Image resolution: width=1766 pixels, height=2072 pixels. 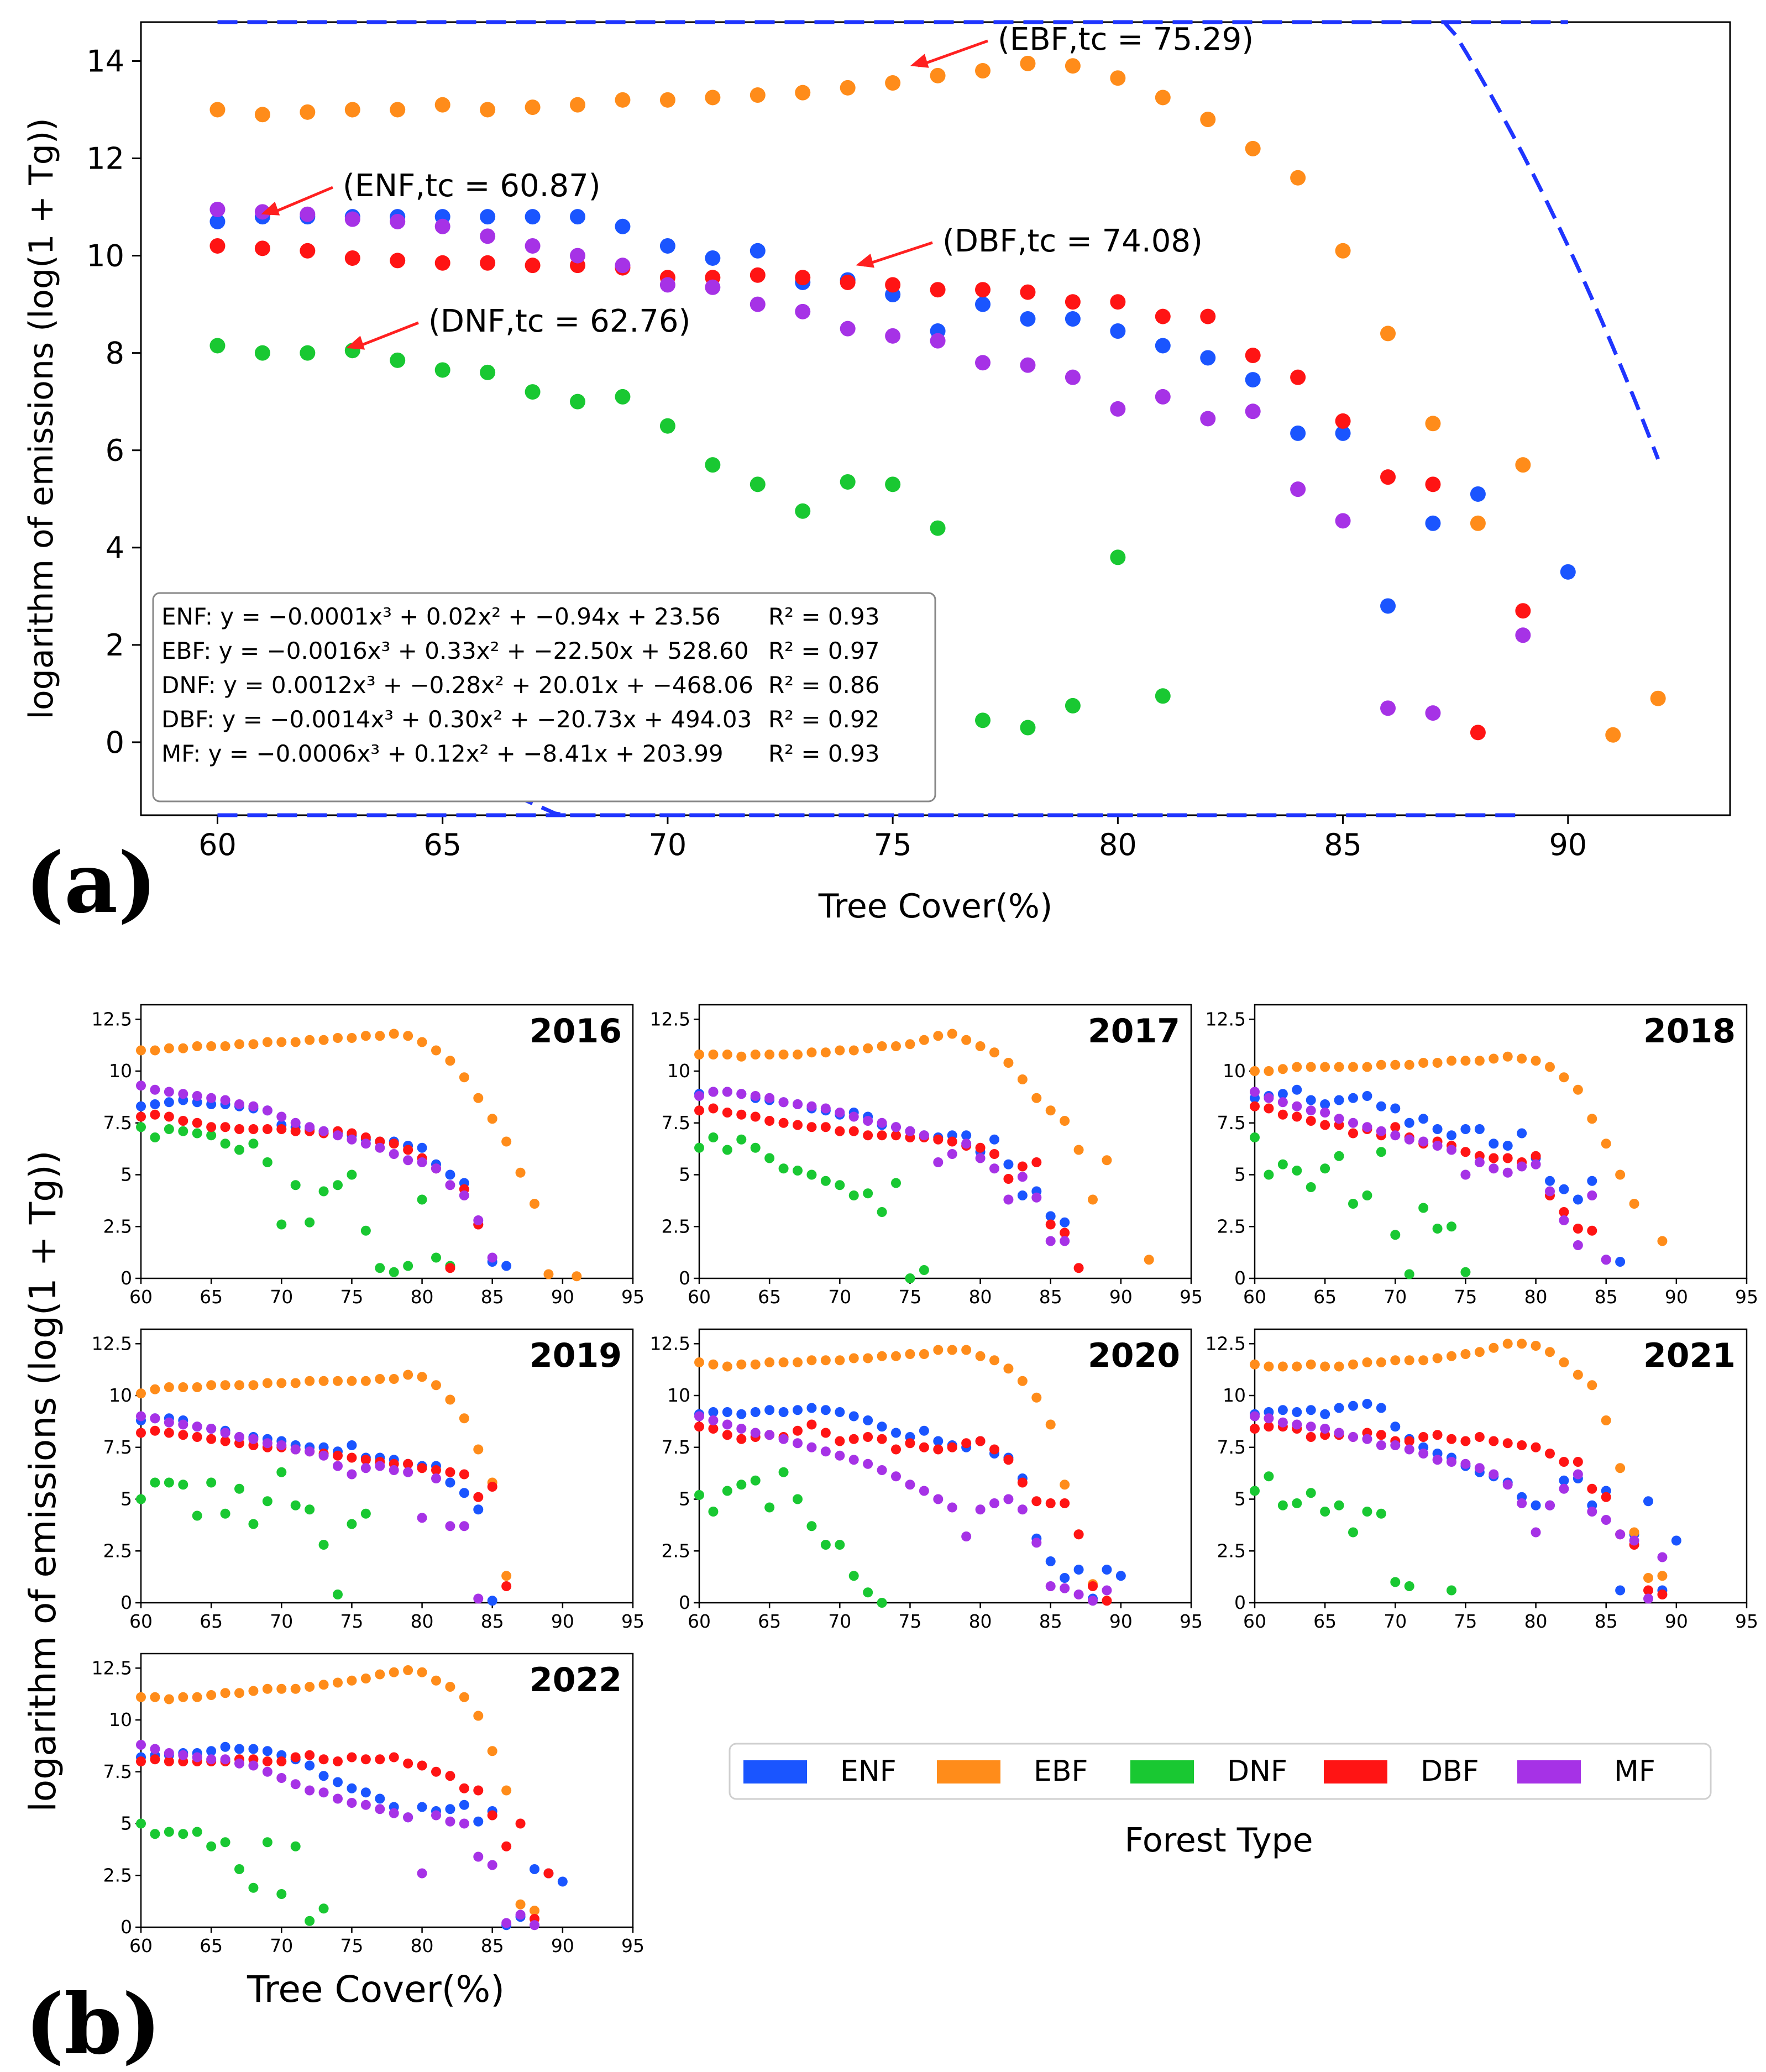 I want to click on x-tick-label: 60, so click(x=1255, y=1621).